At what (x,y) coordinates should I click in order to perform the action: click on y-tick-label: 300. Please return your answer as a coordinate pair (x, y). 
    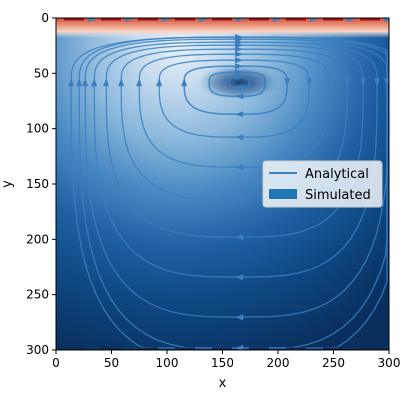
    Looking at the image, I should click on (37, 350).